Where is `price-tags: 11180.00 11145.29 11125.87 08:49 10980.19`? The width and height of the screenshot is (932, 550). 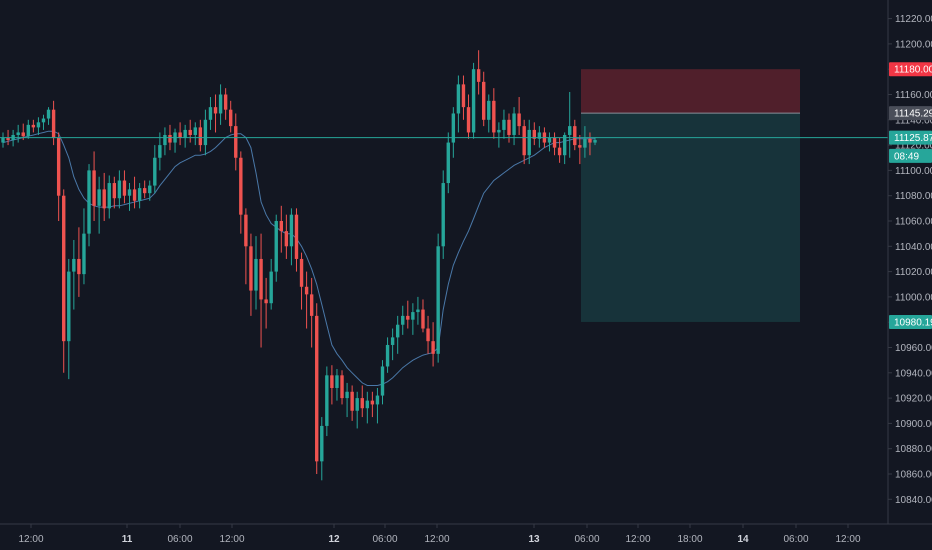 price-tags: 11180.00 11145.29 11125.87 08:49 10980.19 is located at coordinates (910, 195).